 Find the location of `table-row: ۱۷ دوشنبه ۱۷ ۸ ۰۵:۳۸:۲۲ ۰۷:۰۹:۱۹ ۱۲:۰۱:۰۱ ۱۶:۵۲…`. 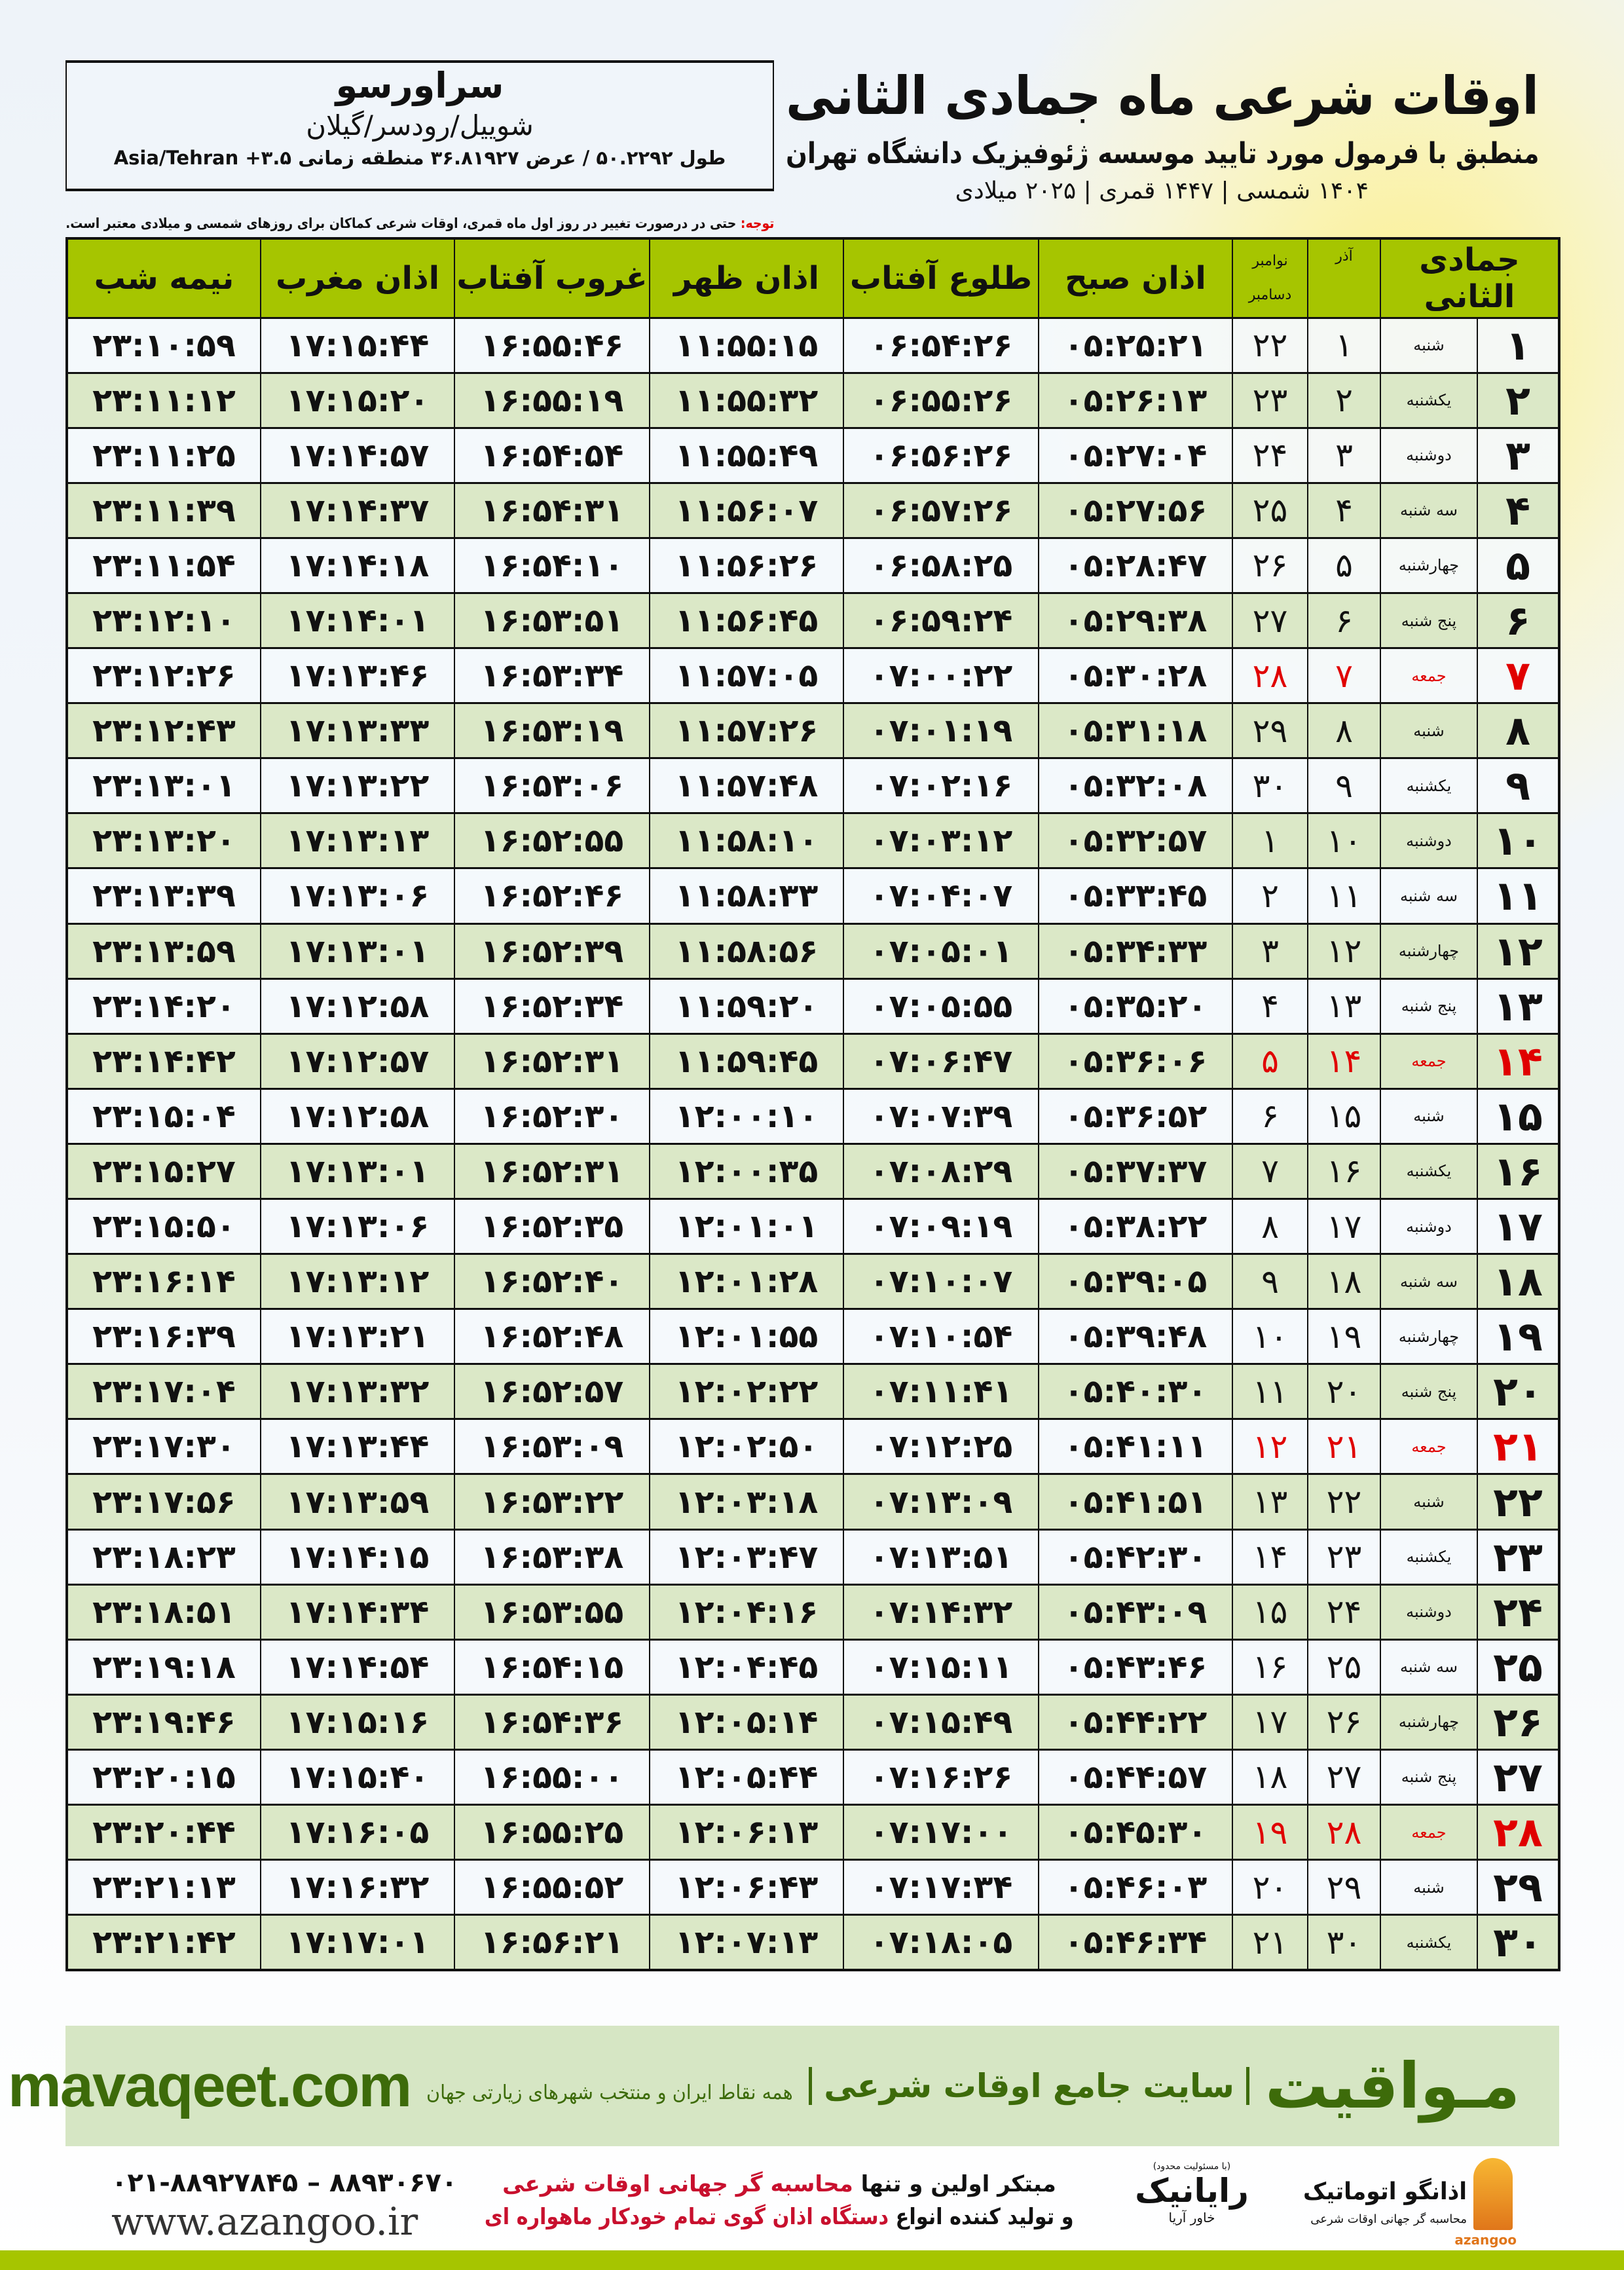

table-row: ۱۷ دوشنبه ۱۷ ۸ ۰۵:۳۸:۲۲ ۰۷:۰۹:۱۹ ۱۲:۰۱:۰۱ ۱۶:۵۲… is located at coordinates (813, 1226).